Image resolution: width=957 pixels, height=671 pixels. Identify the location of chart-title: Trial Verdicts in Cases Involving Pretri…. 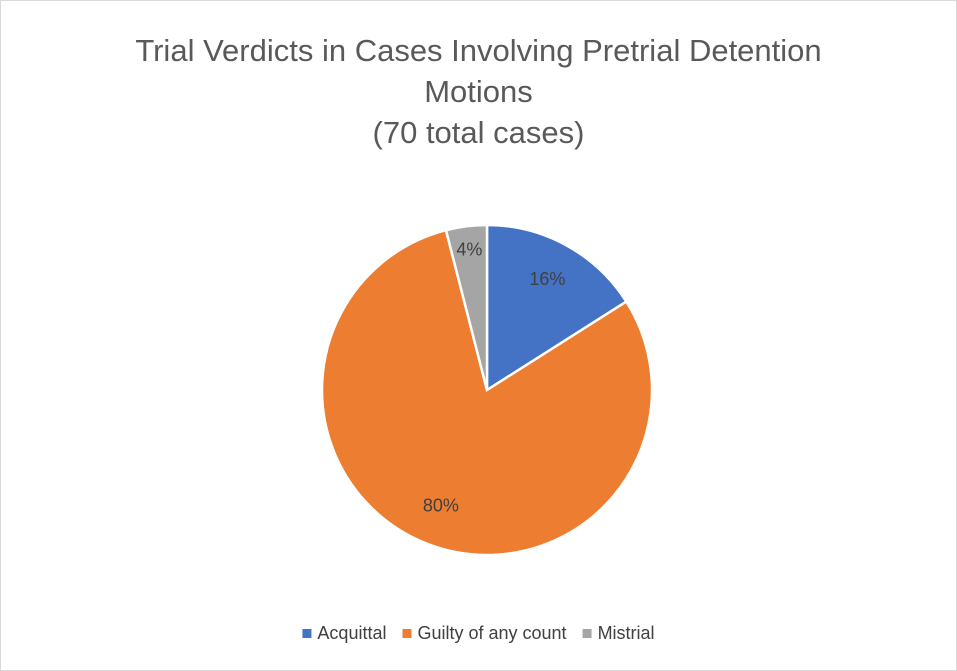
(478, 71).